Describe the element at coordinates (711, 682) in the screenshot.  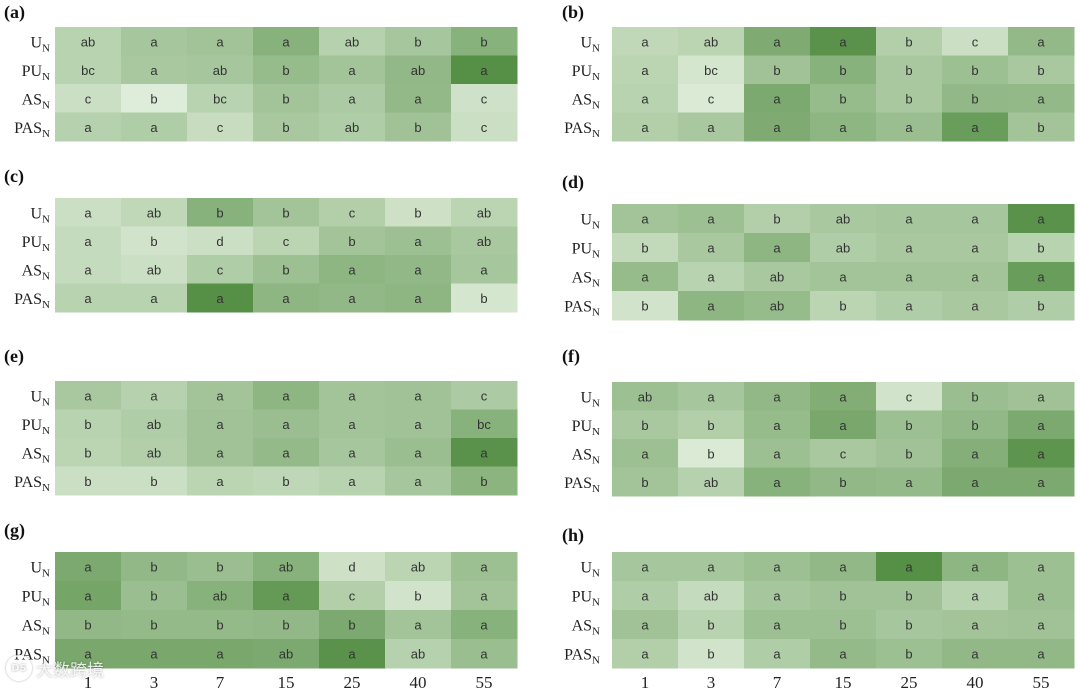
I see `x-tick-label: 3` at that location.